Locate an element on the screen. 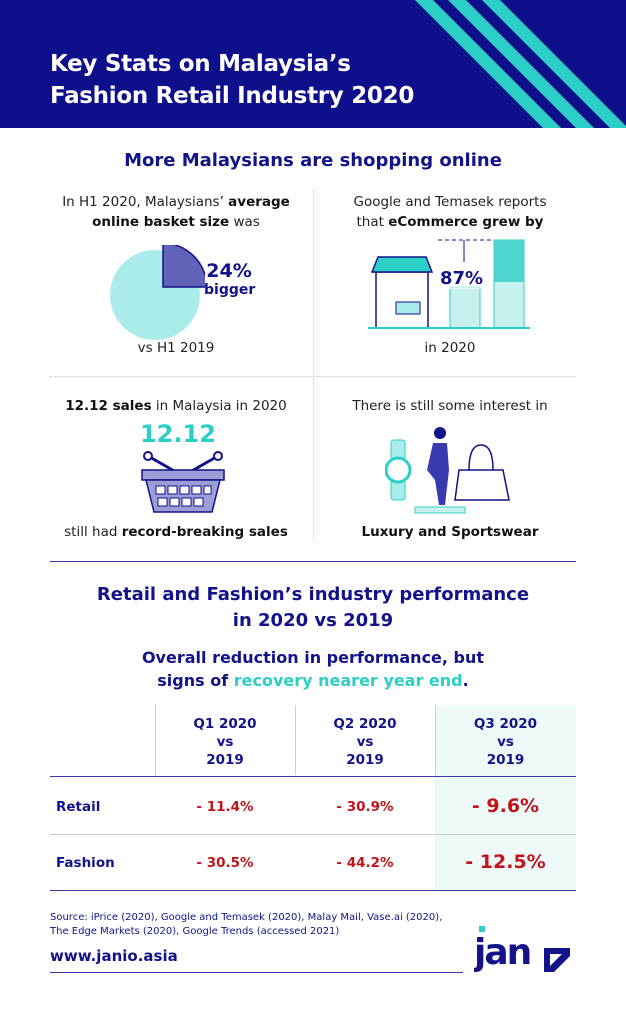 Image resolution: width=626 pixels, height=1024 pixels. cell-fashion-q2: - 44.2% is located at coordinates (365, 863).